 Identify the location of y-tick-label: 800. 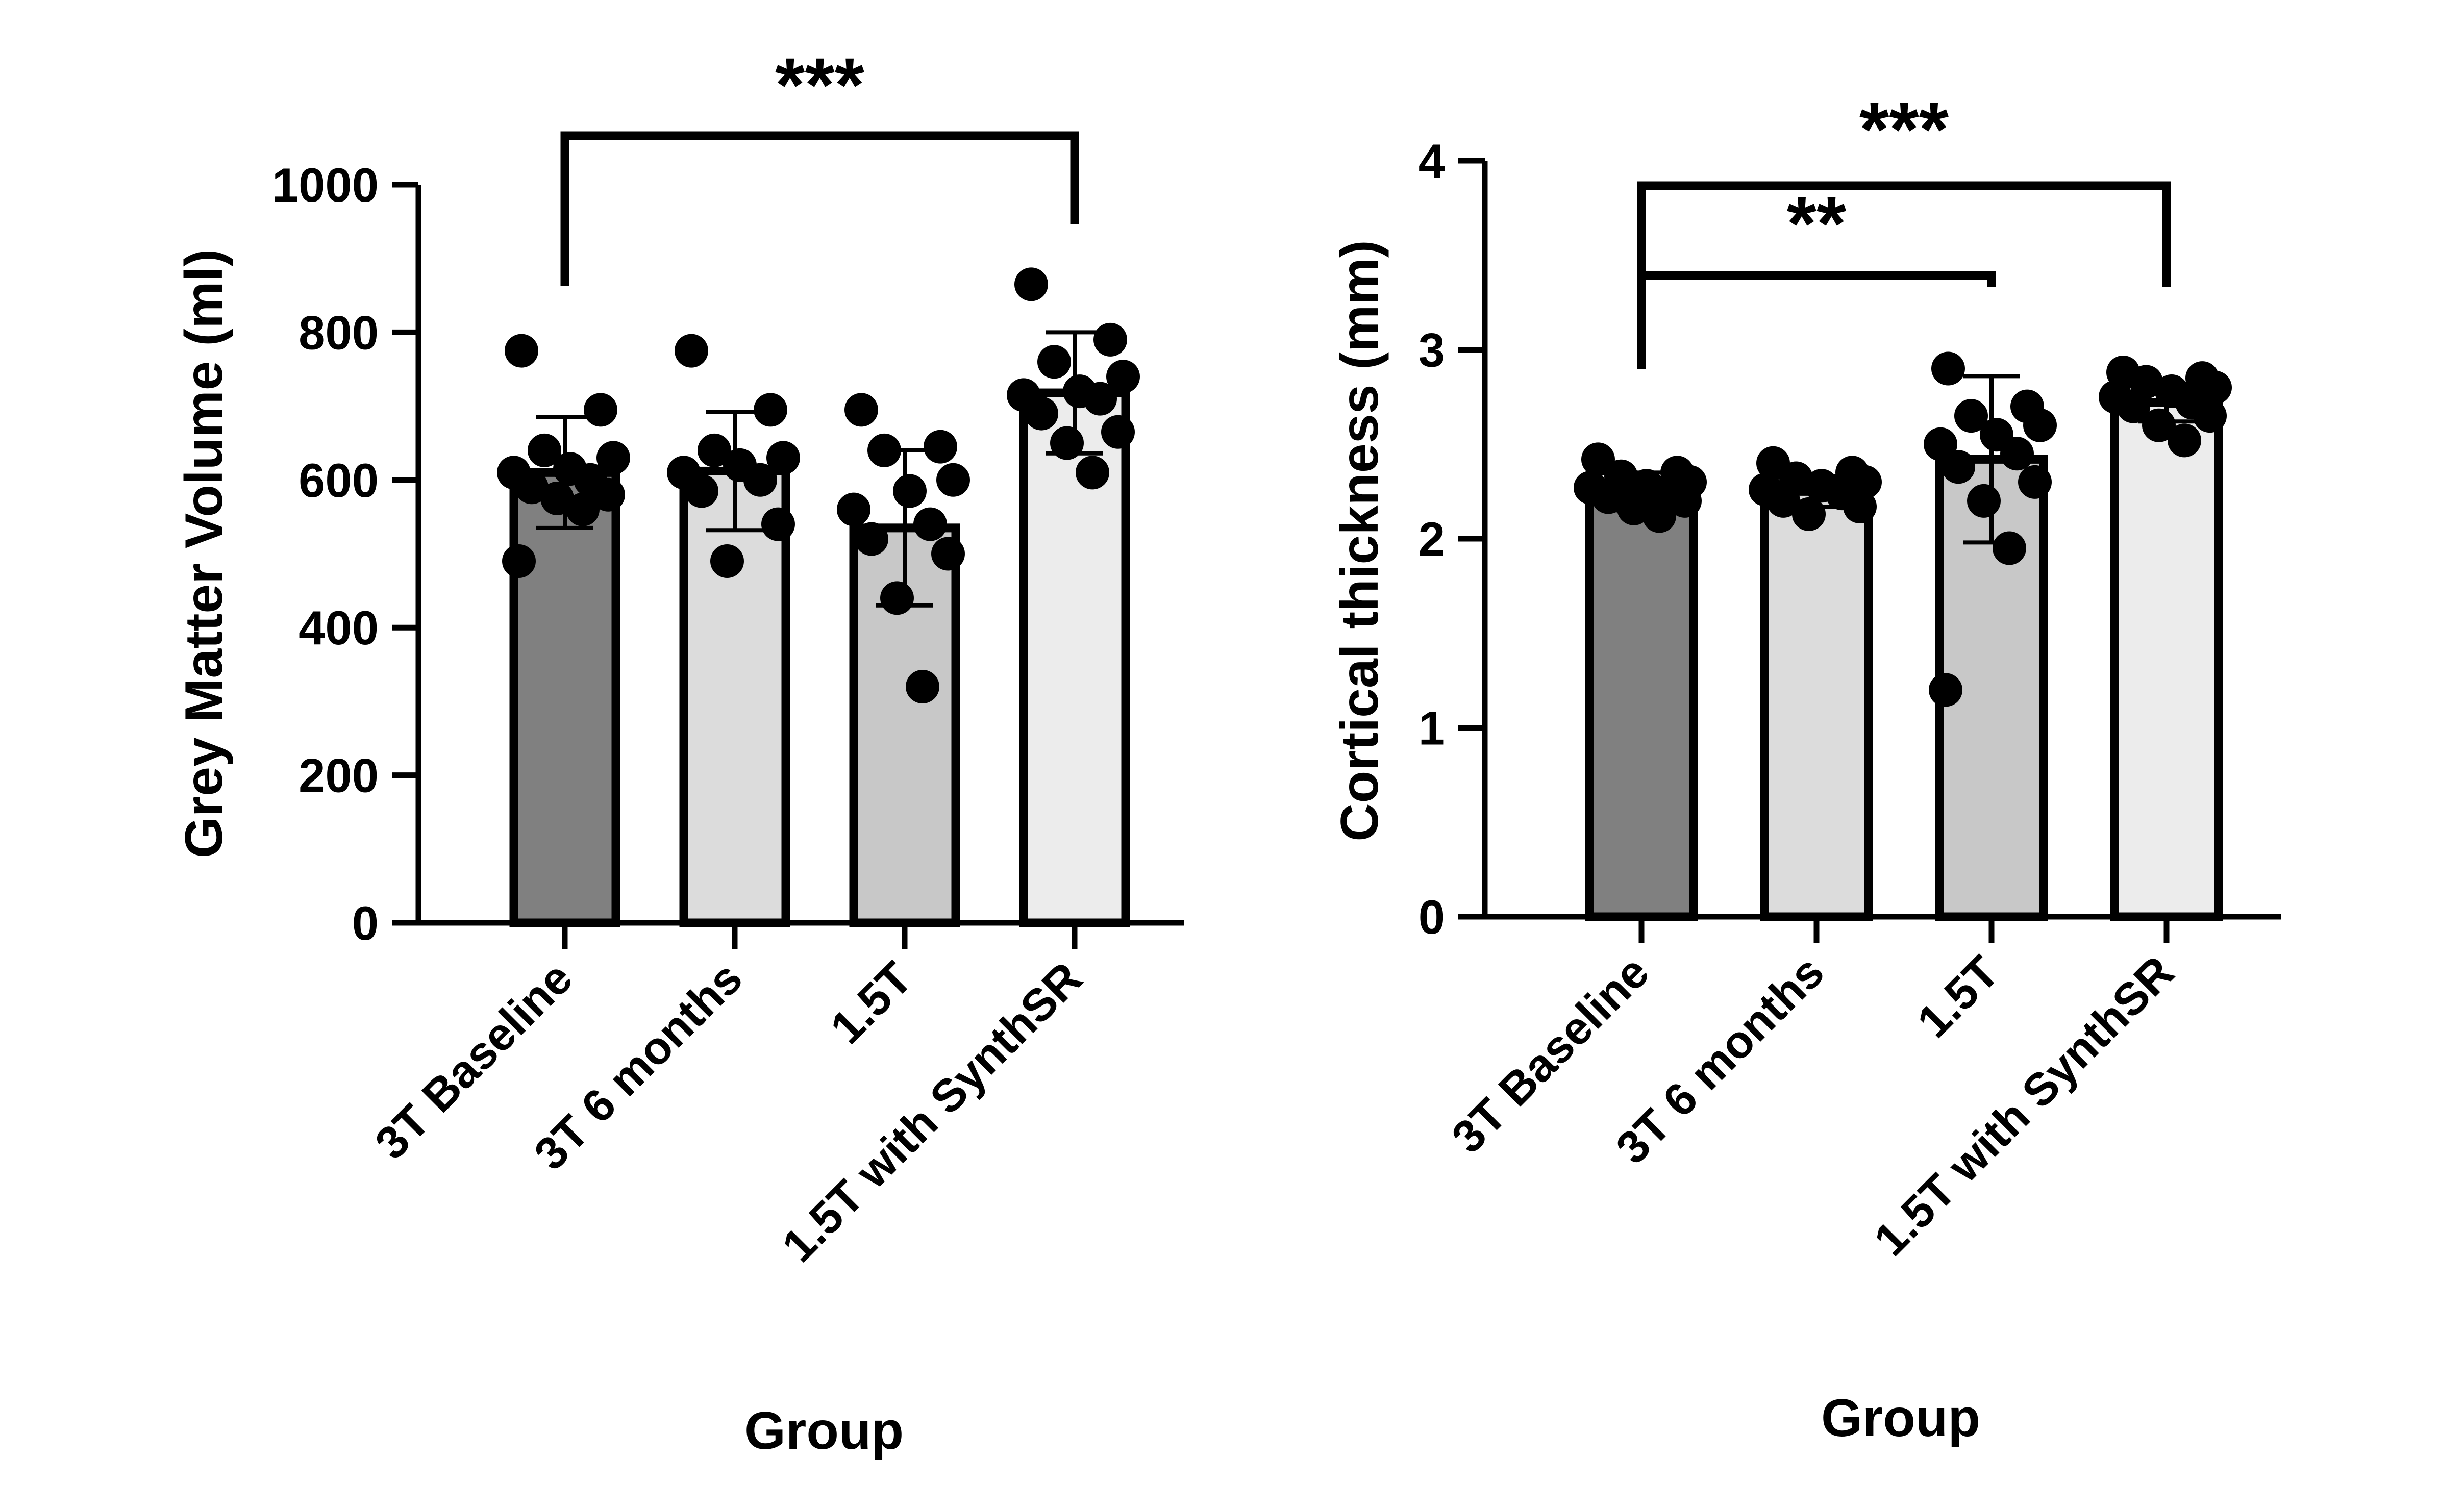
(338, 332).